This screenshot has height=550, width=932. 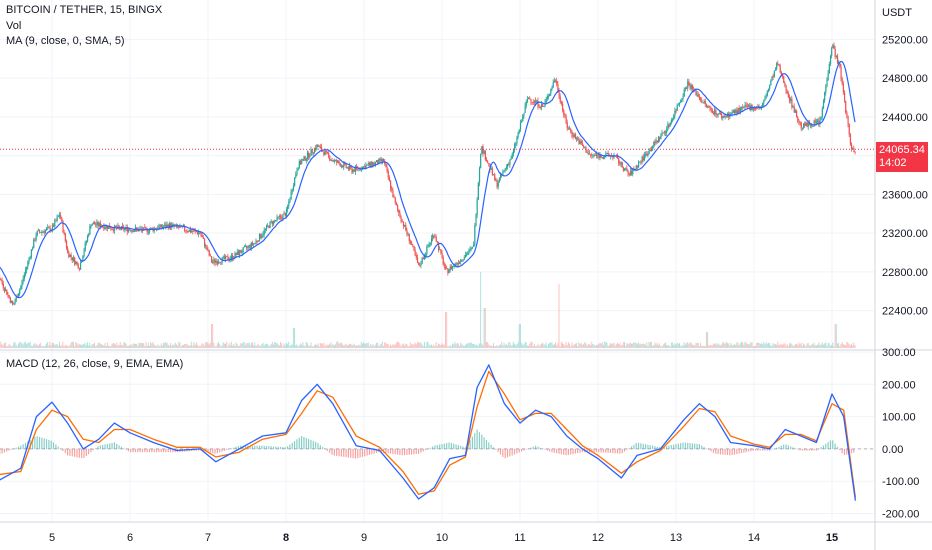 I want to click on volume-legend: Vol, so click(x=14, y=26).